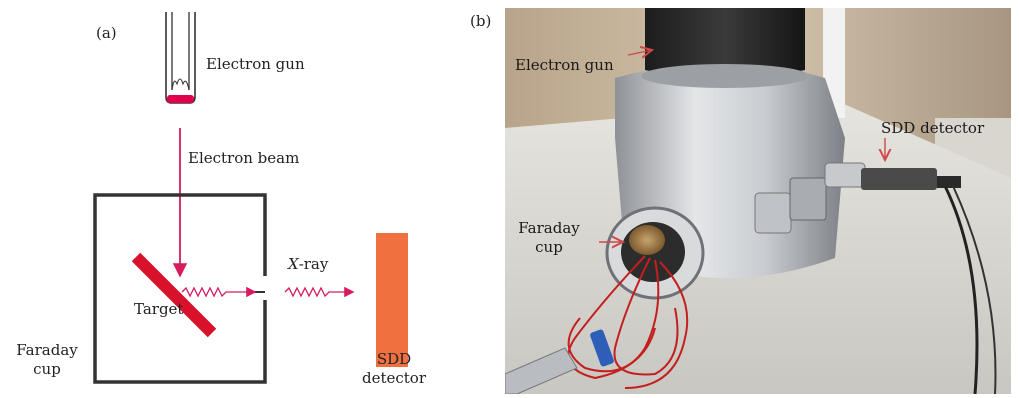 The width and height of the screenshot is (1019, 398). I want to click on faraday-cup-chamber, so click(180, 288).